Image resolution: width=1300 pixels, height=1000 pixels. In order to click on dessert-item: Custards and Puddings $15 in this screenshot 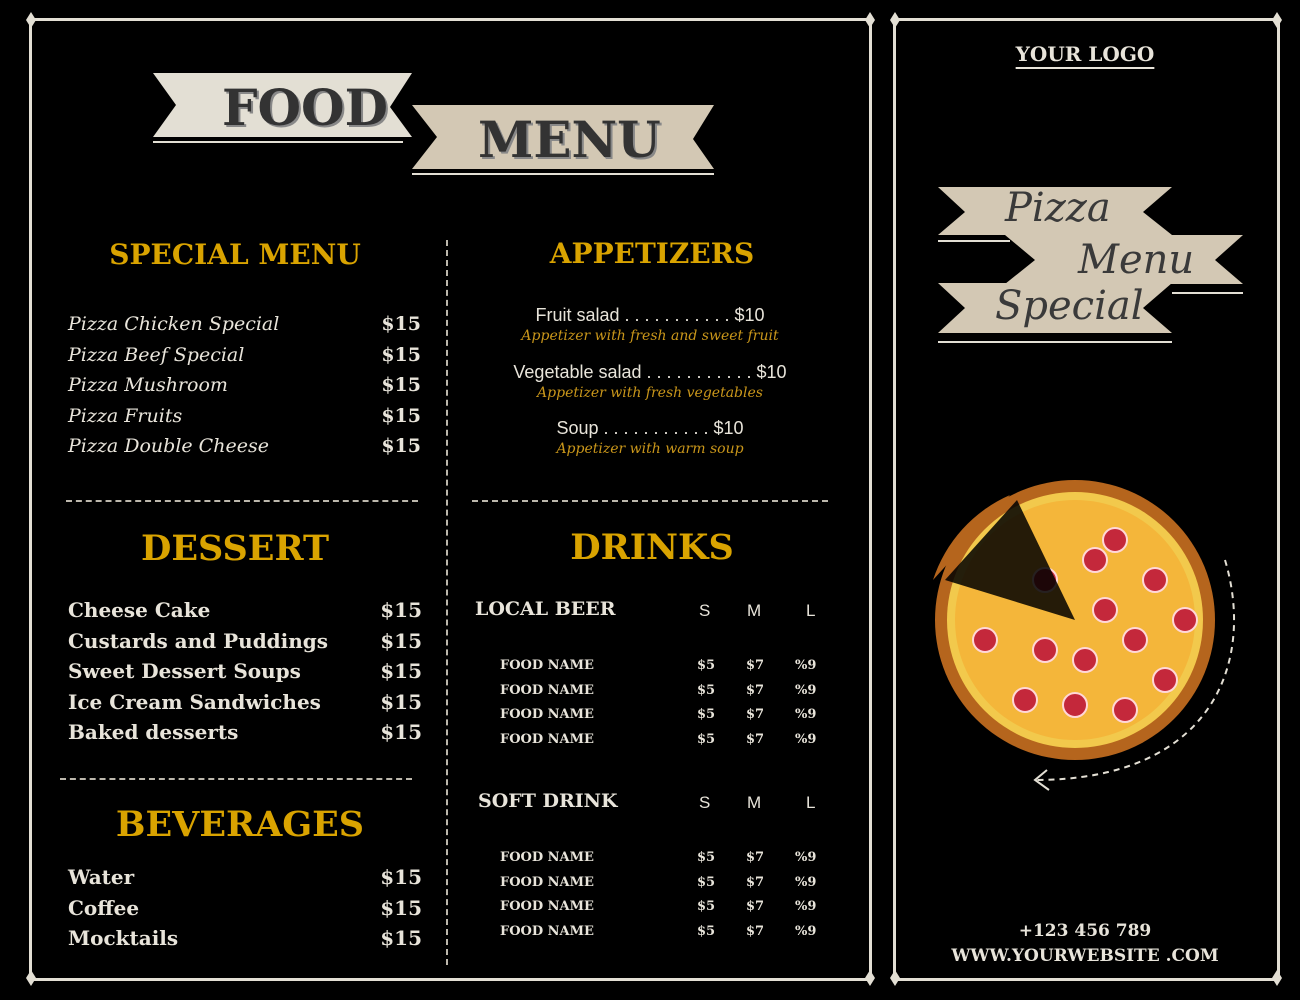, I will do `click(245, 641)`.